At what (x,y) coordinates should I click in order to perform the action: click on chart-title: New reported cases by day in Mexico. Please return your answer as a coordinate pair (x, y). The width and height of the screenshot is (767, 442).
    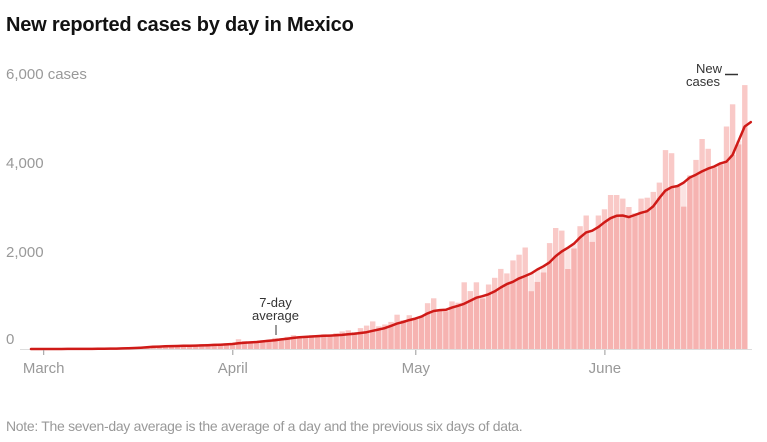
    Looking at the image, I should click on (180, 25).